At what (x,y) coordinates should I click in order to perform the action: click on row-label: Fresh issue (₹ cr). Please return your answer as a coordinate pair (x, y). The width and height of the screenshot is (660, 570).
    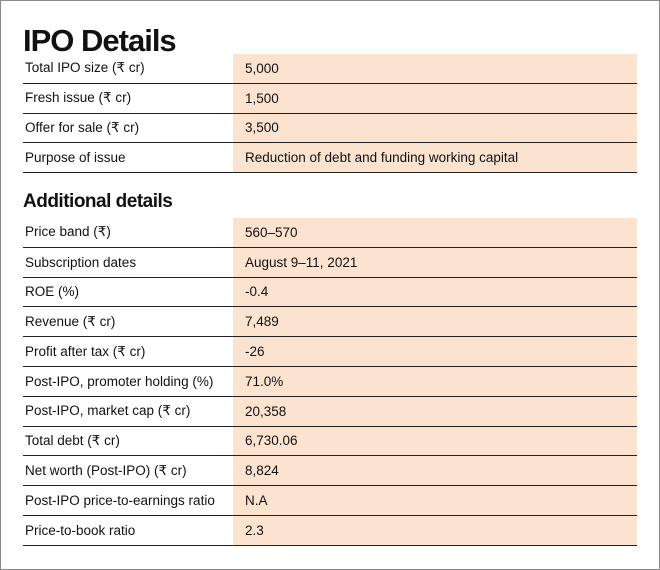
    Looking at the image, I should click on (78, 98).